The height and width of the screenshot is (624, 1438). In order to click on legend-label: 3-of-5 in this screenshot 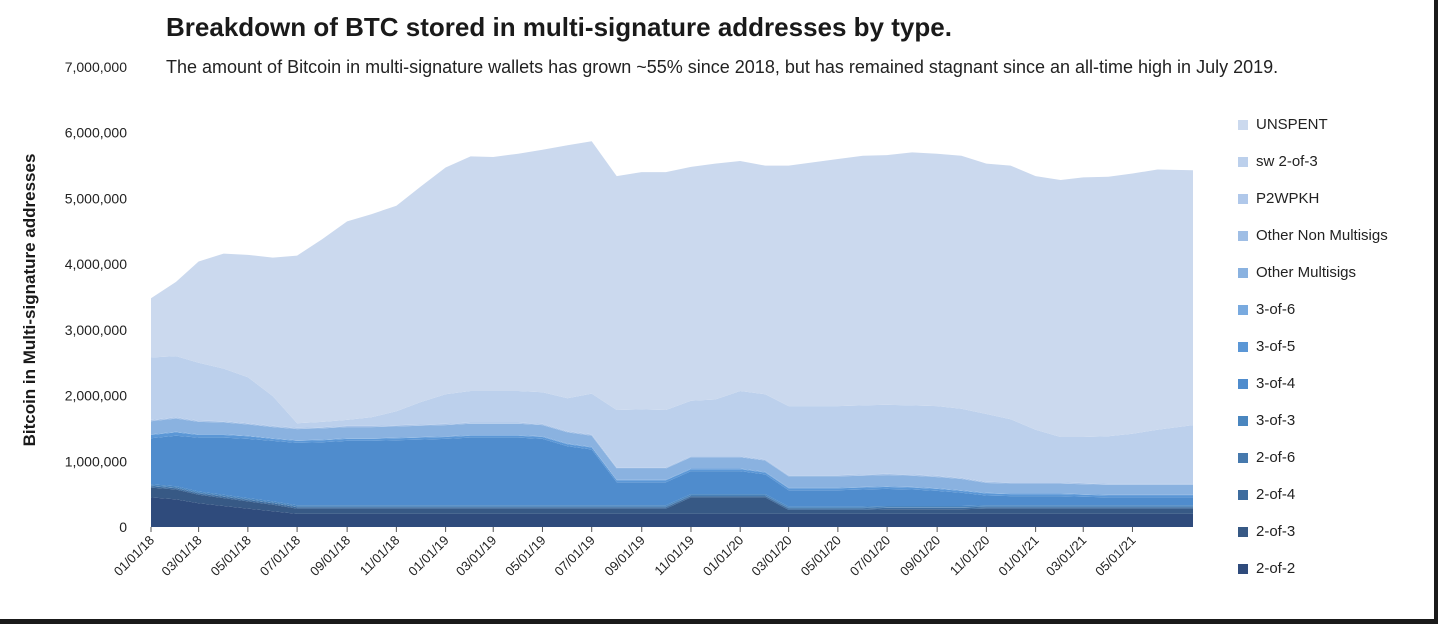, I will do `click(1276, 346)`.